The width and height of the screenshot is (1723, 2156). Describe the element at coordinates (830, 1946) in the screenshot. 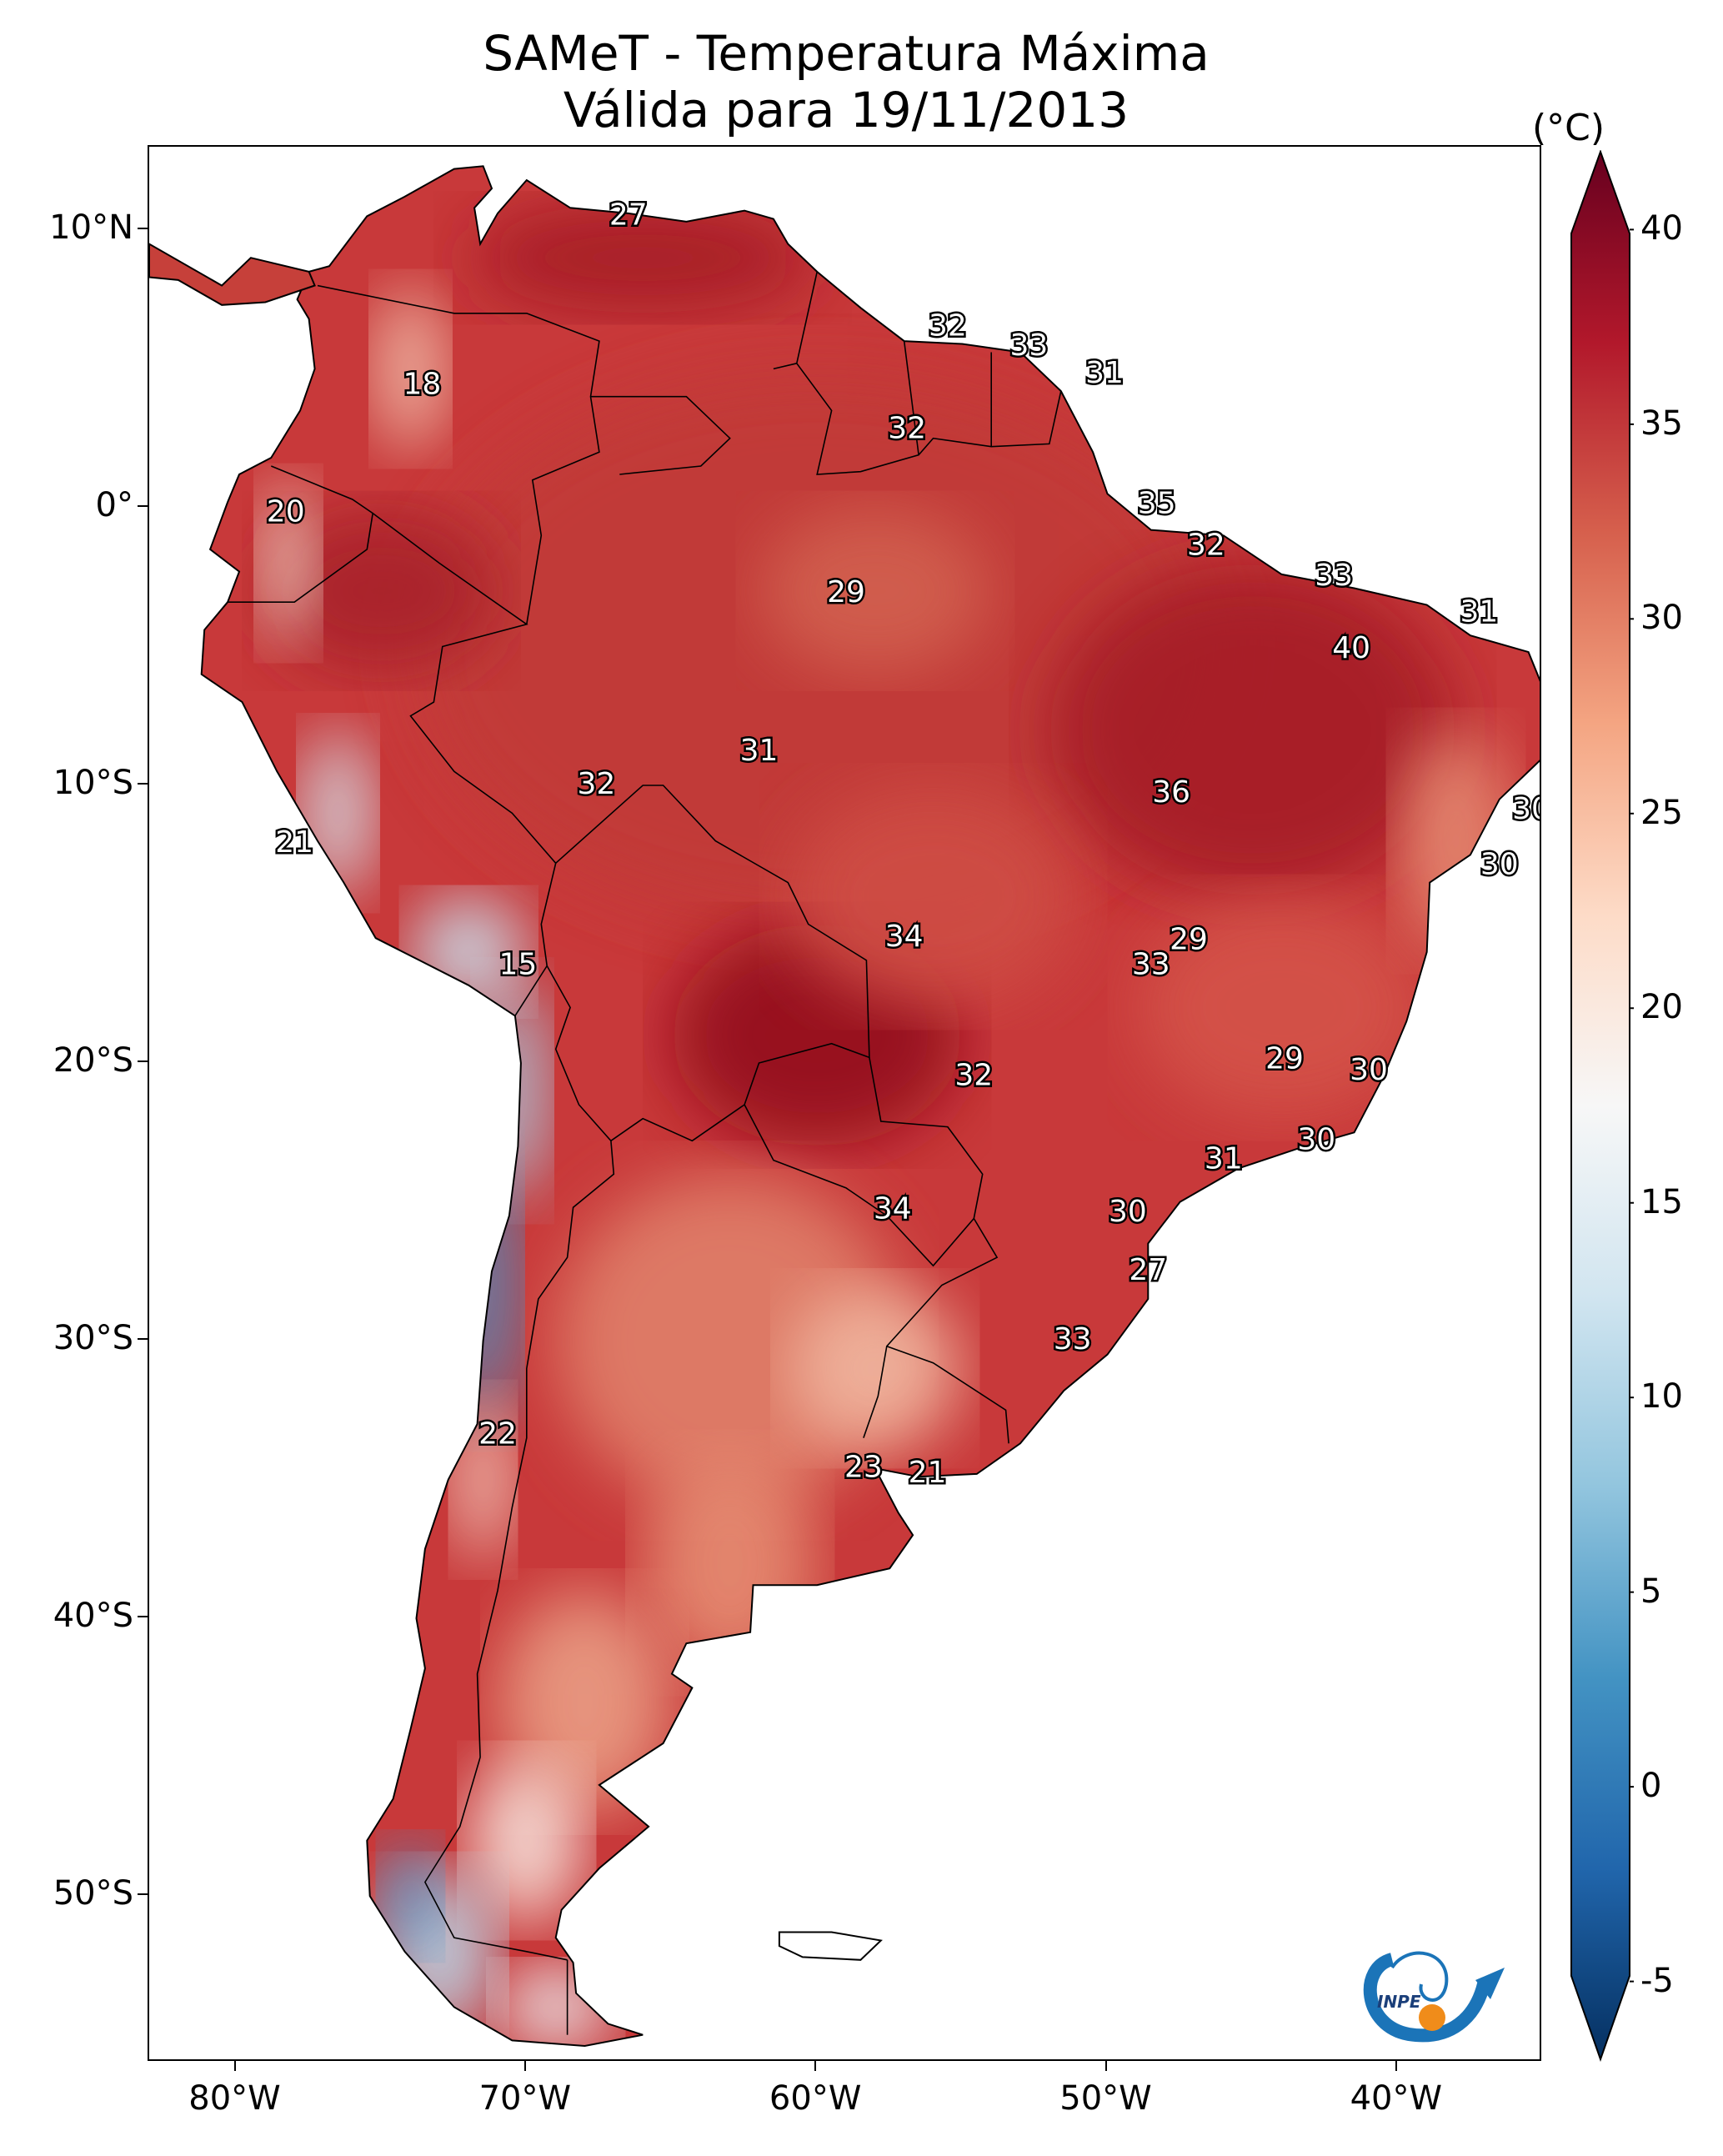

I see `falkland-islands` at that location.